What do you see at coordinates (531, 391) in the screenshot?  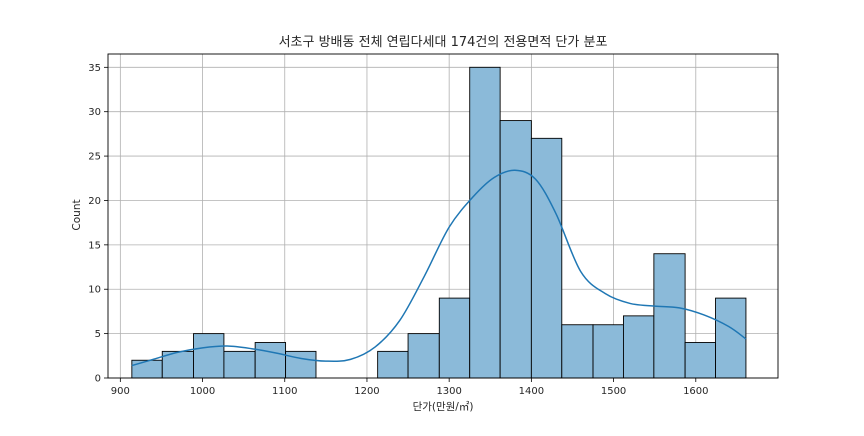 I see `x-tick-label: 1400` at bounding box center [531, 391].